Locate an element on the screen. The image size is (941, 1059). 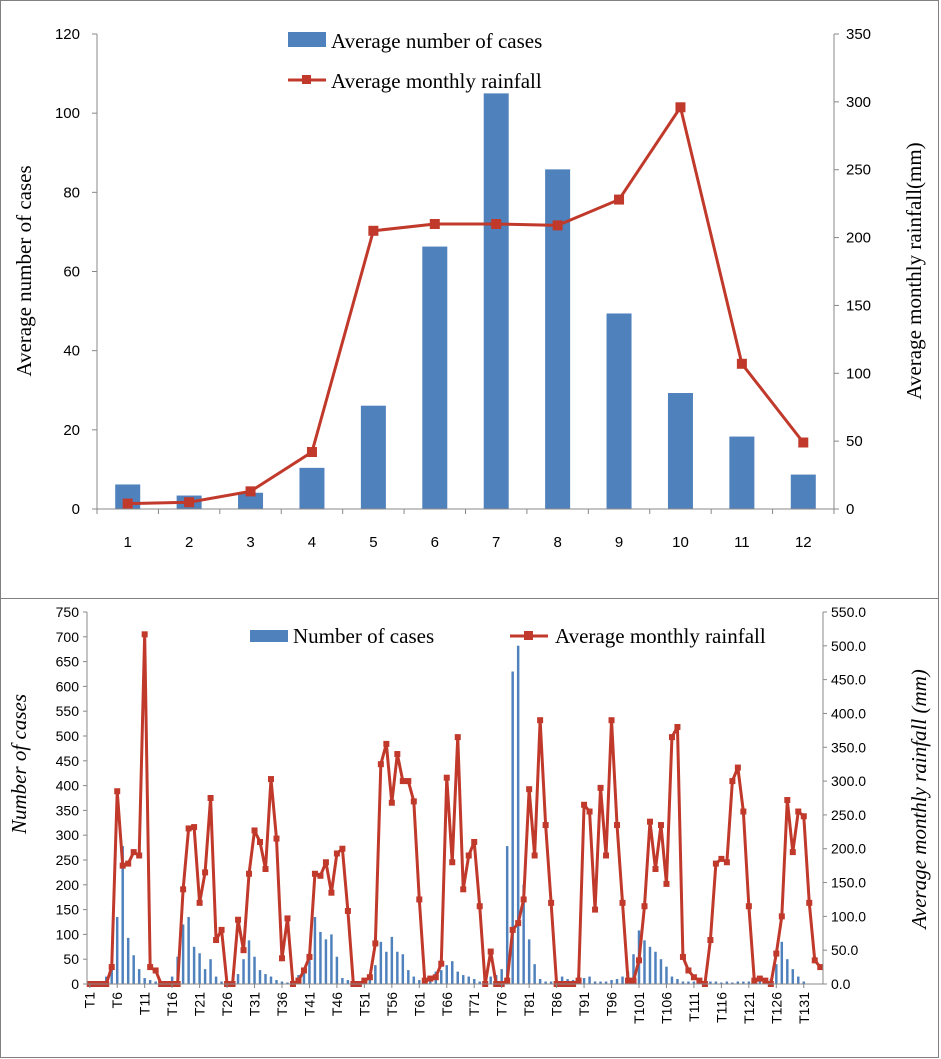
y2-tick-label: 350.0 is located at coordinates (848, 747).